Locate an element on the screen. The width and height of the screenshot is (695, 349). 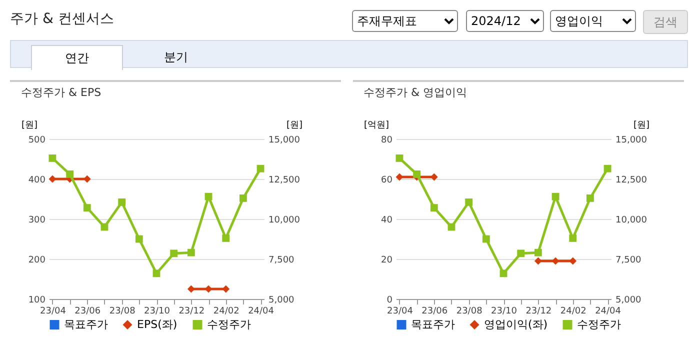
y-tick-label: 0 is located at coordinates (389, 301).